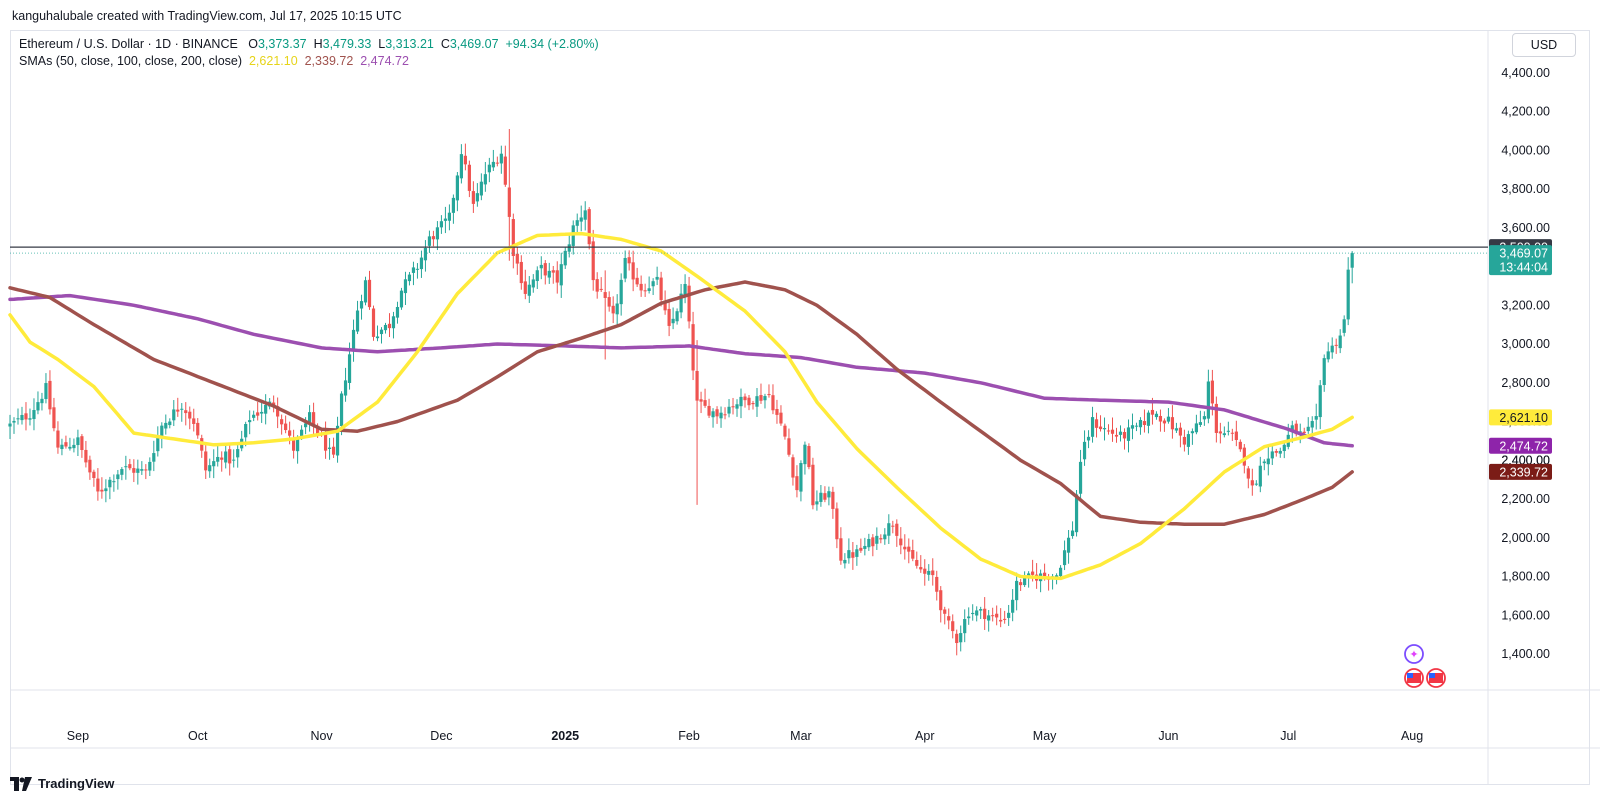 The image size is (1600, 799). I want to click on y-tick-label: 2,800.00, so click(1525, 383).